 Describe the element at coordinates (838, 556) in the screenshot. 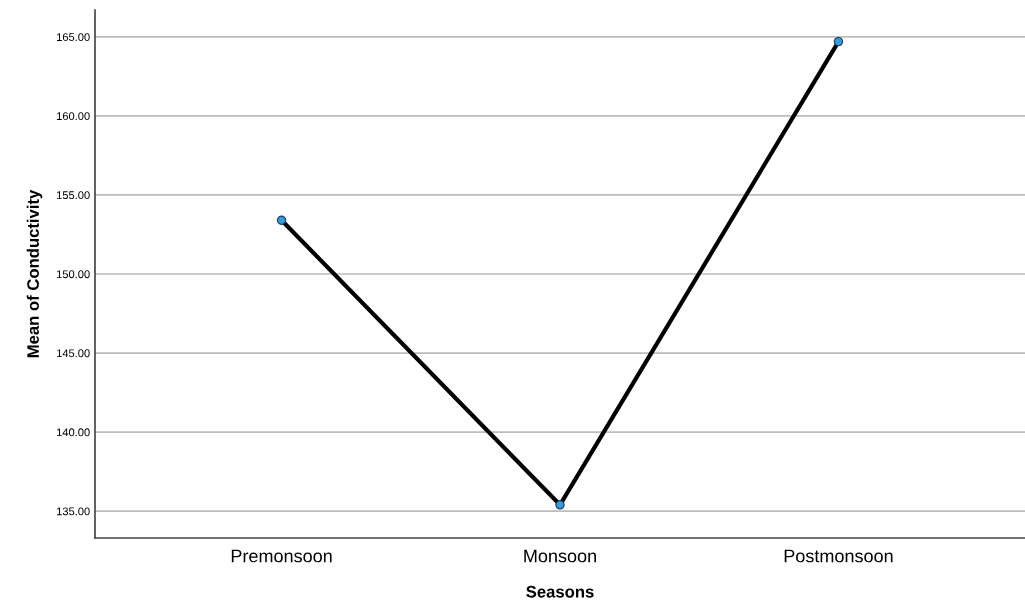

I see `x-tick-label: Postmonsoon` at that location.